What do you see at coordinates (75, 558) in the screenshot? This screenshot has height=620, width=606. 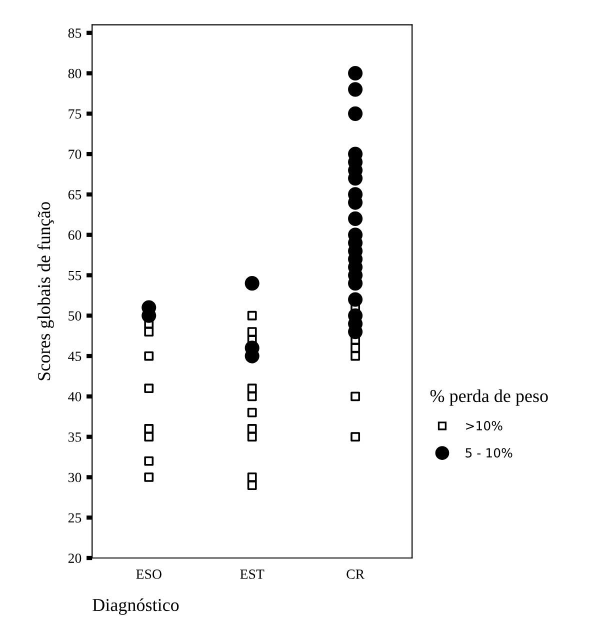 I see `y-tick-label: 20` at bounding box center [75, 558].